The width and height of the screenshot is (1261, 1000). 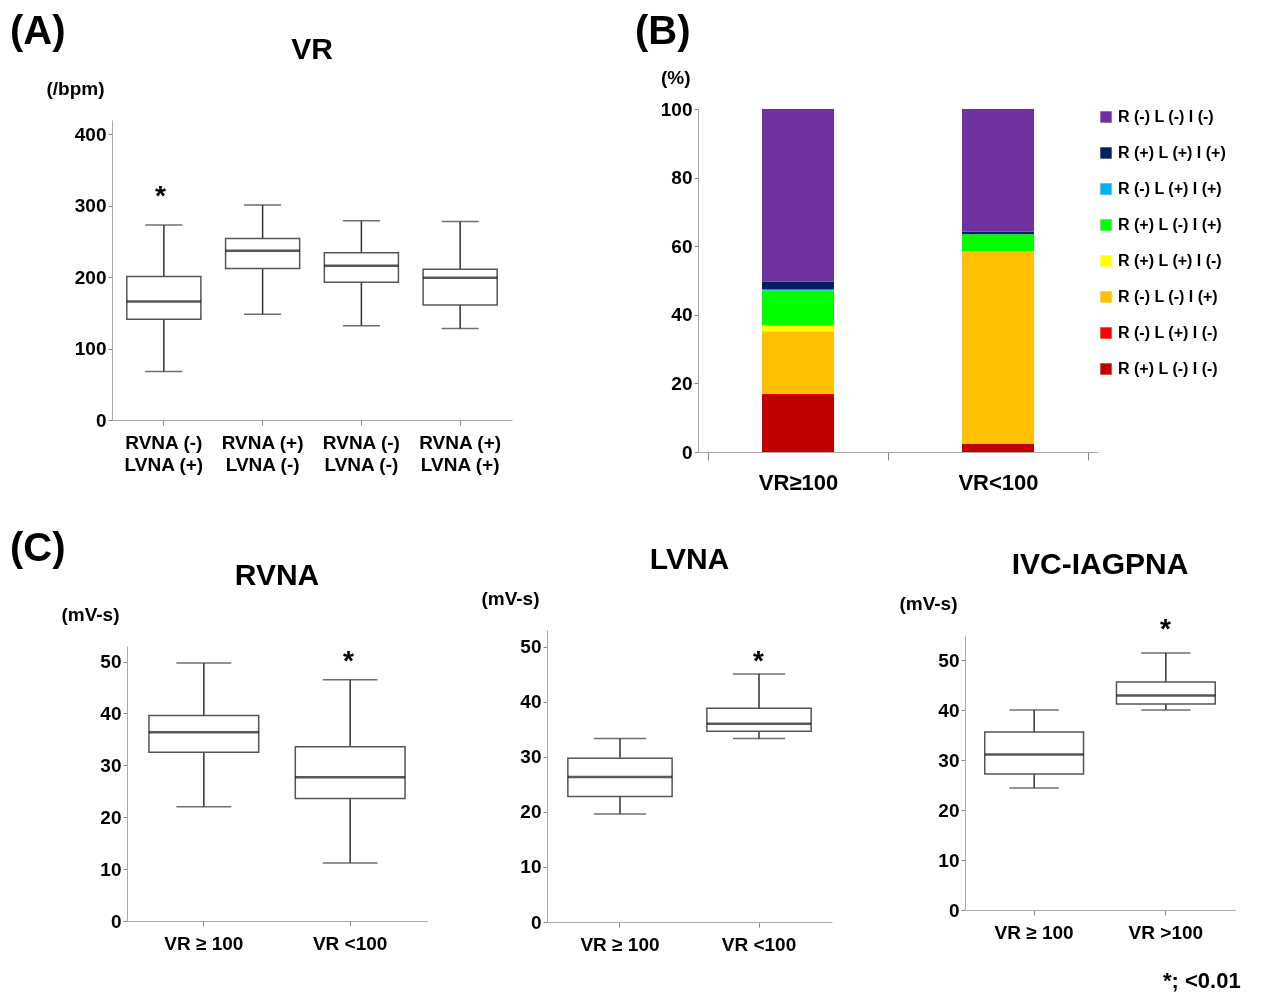 What do you see at coordinates (38, 30) in the screenshot?
I see `text: (A)` at bounding box center [38, 30].